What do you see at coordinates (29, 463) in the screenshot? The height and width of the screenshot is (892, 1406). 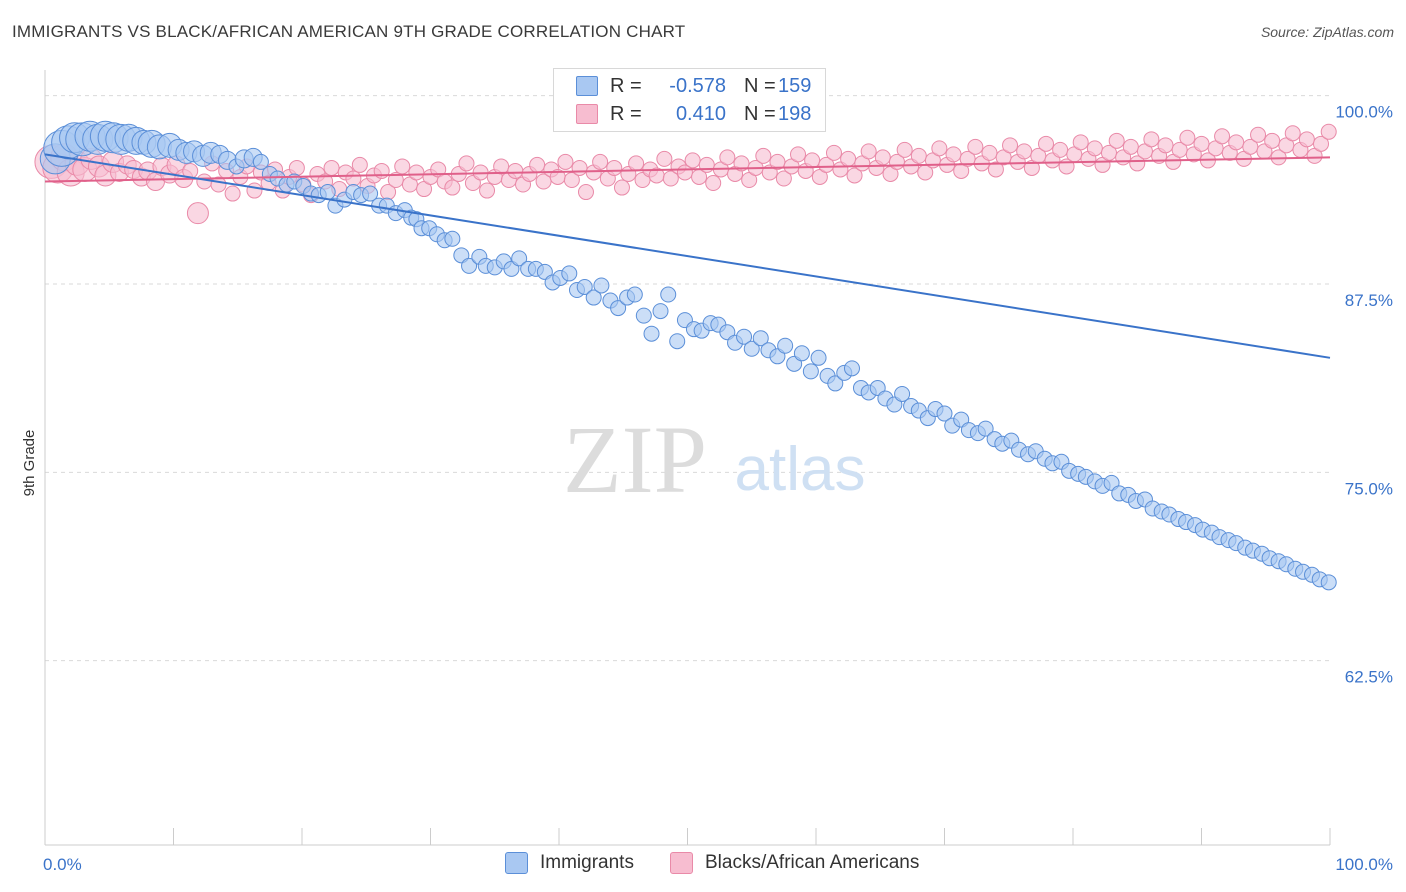 I see `y-axis-label: 9th Grade` at bounding box center [29, 463].